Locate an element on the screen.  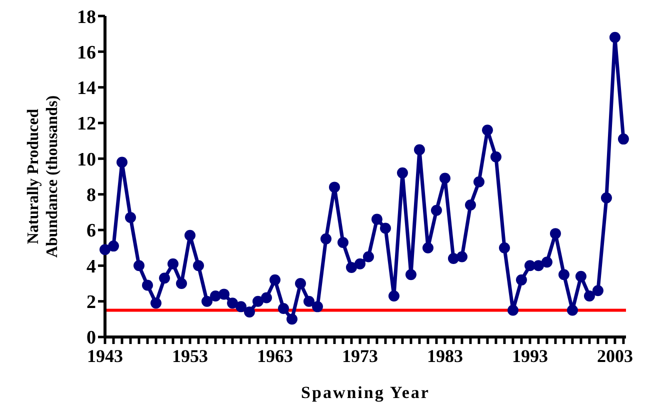
y-tick-label: 14 is located at coordinates (86, 89).